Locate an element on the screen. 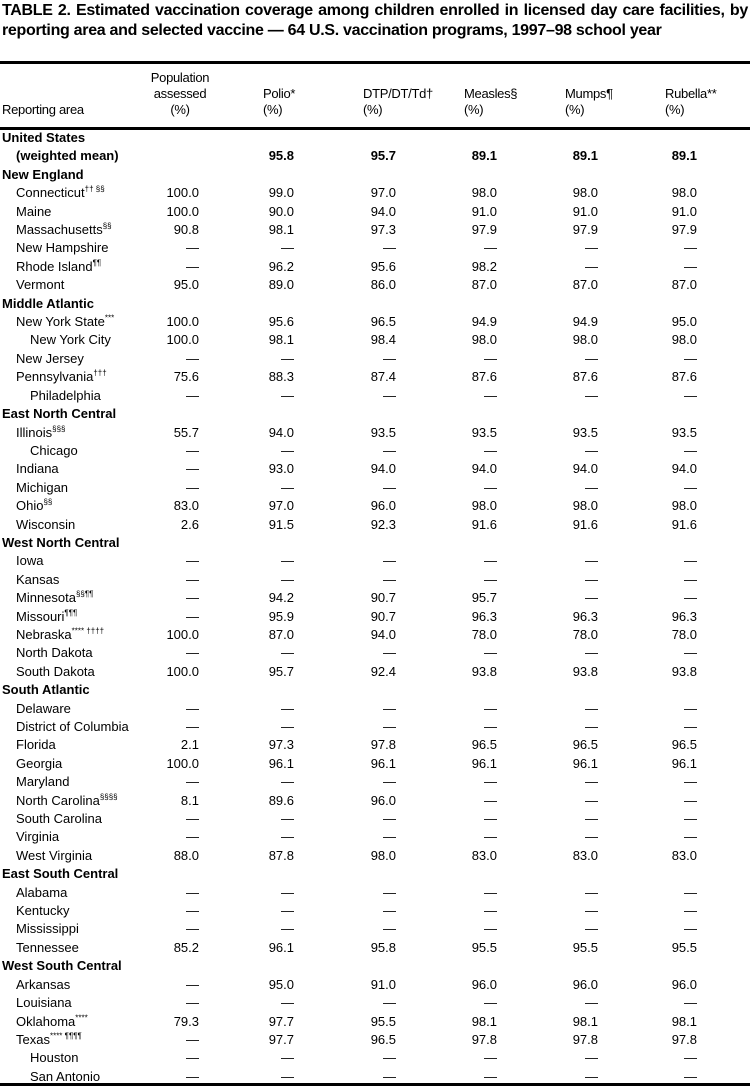  table-row: South Dakota 100.0 95.7 92.4 93.8 93.8 93.8 is located at coordinates (348, 672).